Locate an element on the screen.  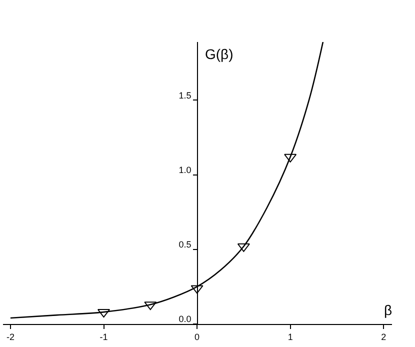
y-tick-label: 1.0 is located at coordinates (185, 169).